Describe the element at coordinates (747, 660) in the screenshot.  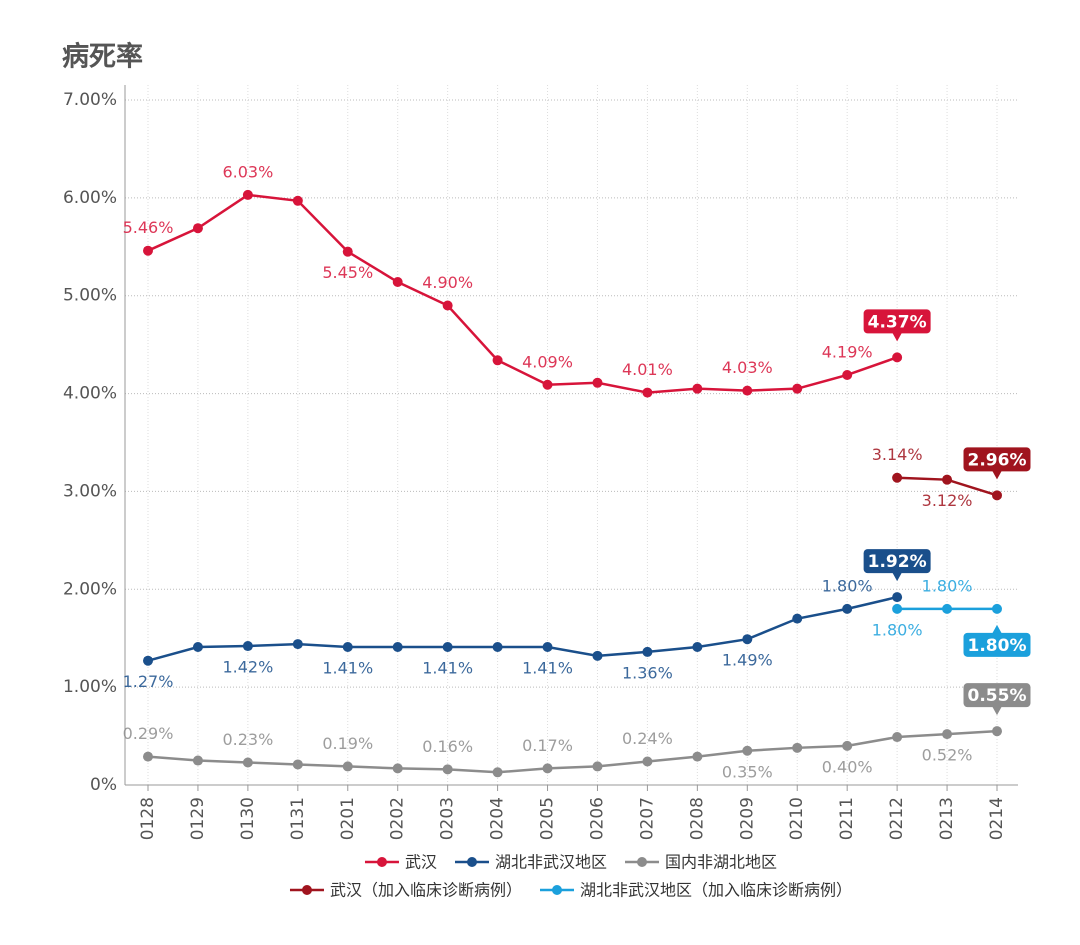
I see `value-label: 1.49%` at that location.